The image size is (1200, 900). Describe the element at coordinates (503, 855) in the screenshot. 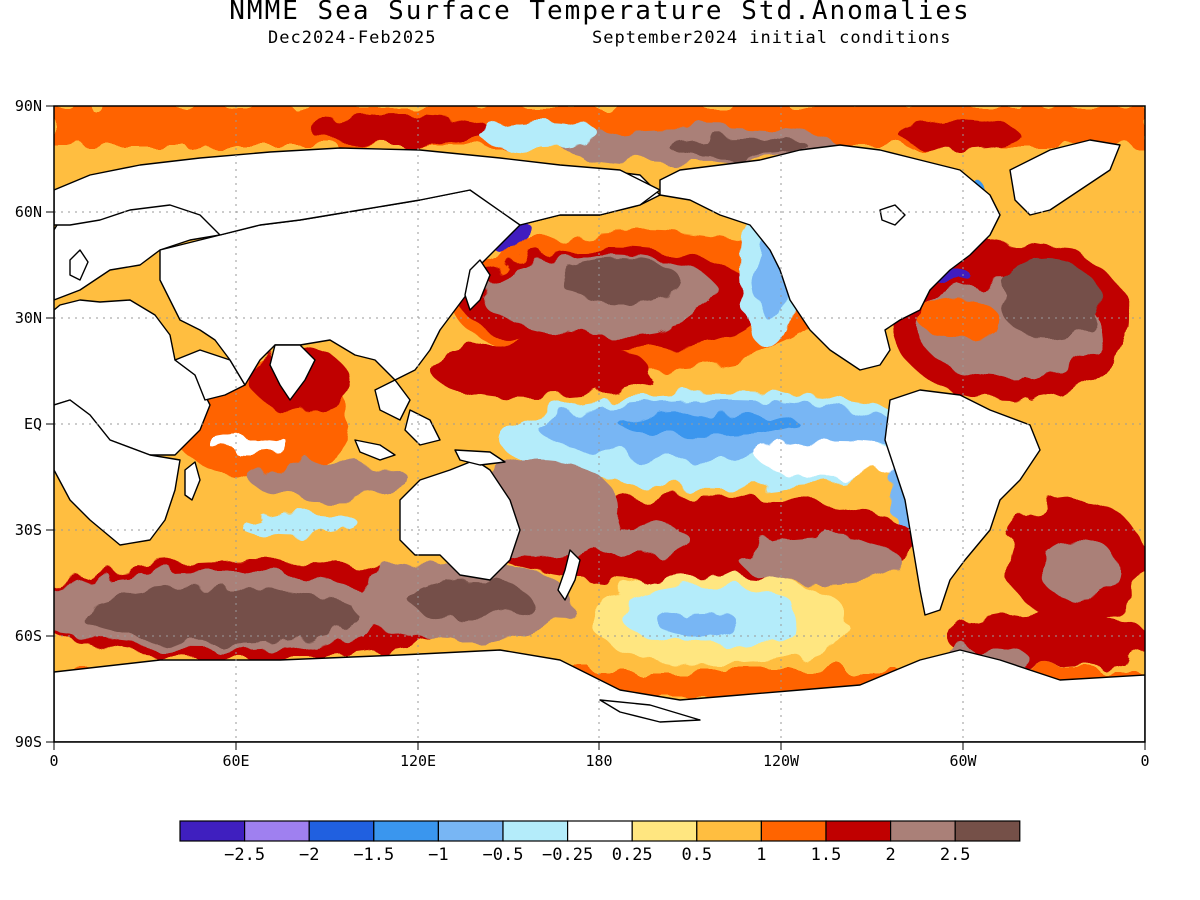

I see `legend-label: −0.5` at that location.